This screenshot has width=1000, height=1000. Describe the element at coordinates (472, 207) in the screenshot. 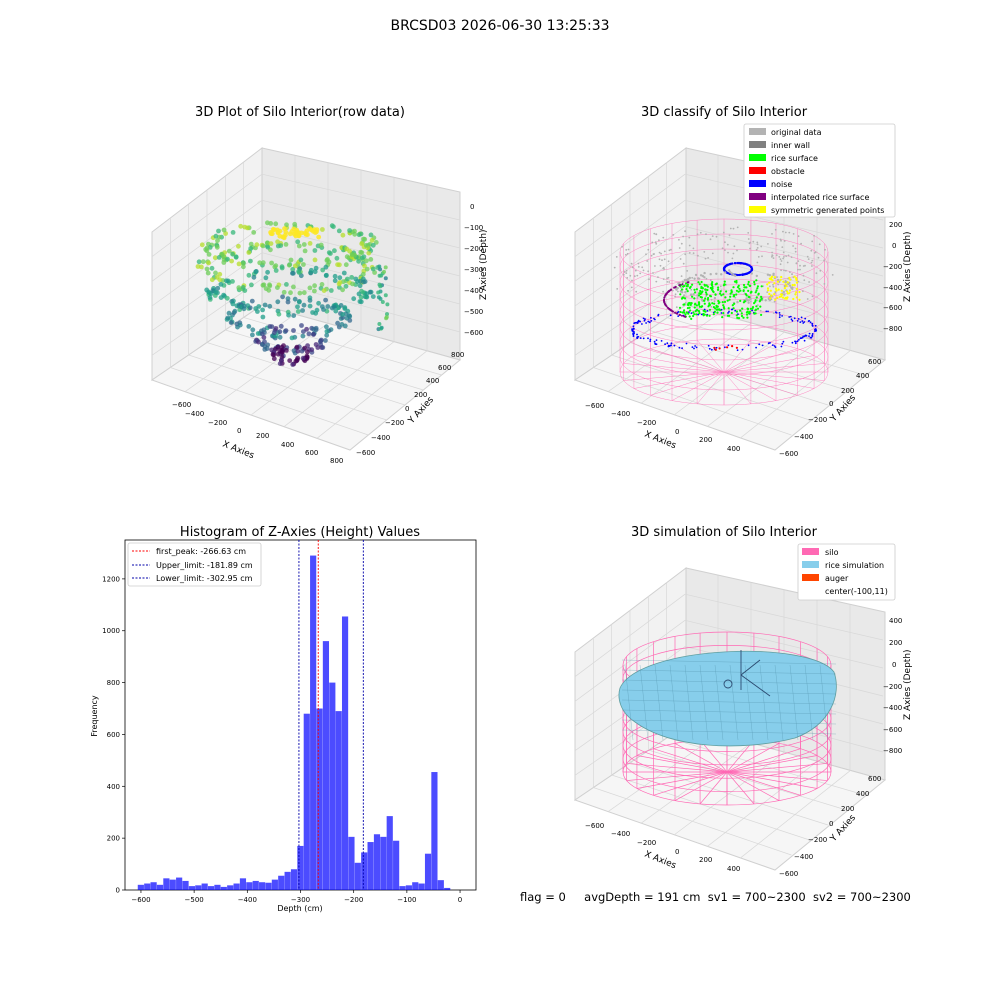

I see `raw-ztick: 0` at that location.